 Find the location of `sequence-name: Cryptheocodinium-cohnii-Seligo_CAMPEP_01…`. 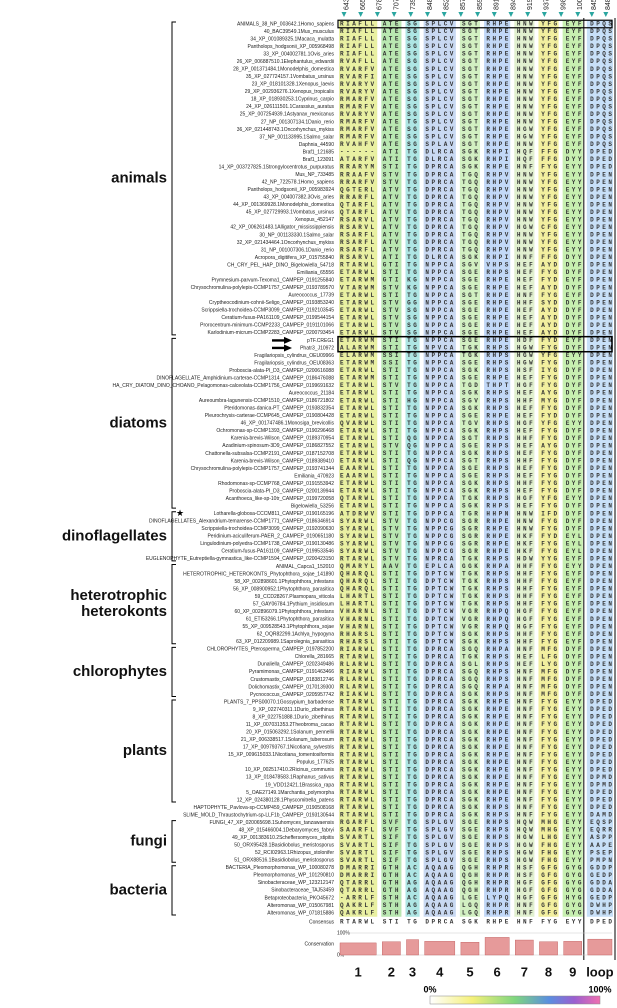

sequence-name: Cryptheocodinium-cohnii-Seligo_CAMPEP_01… is located at coordinates (271, 303).